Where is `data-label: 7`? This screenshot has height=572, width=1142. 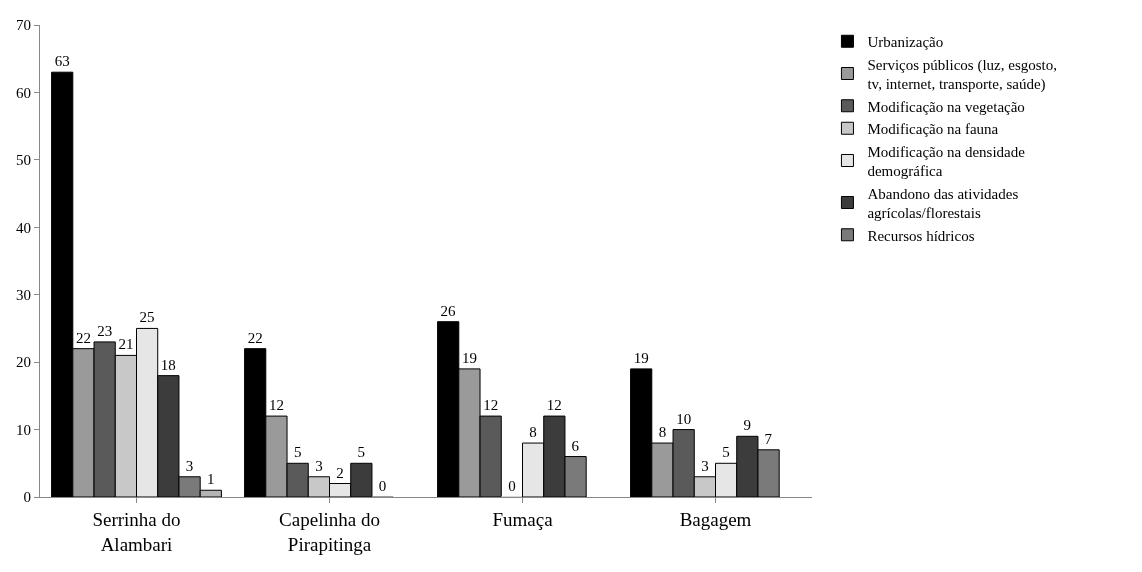 data-label: 7 is located at coordinates (768, 438).